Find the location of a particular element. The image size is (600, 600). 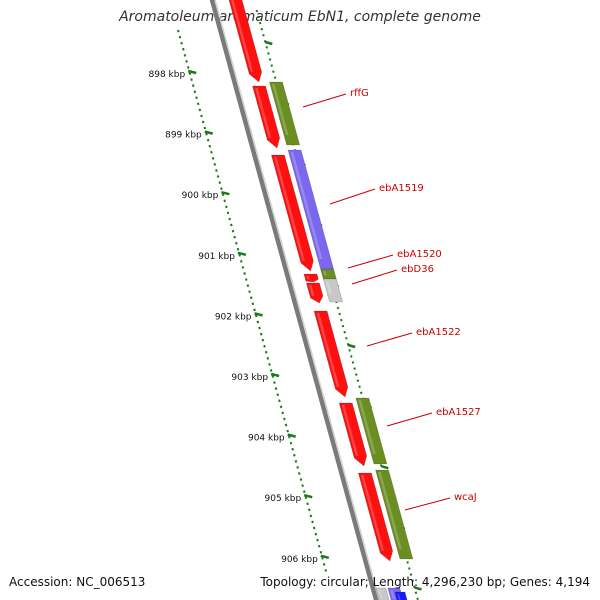

kbp-tick-label: 902 kbp is located at coordinates (233, 317).